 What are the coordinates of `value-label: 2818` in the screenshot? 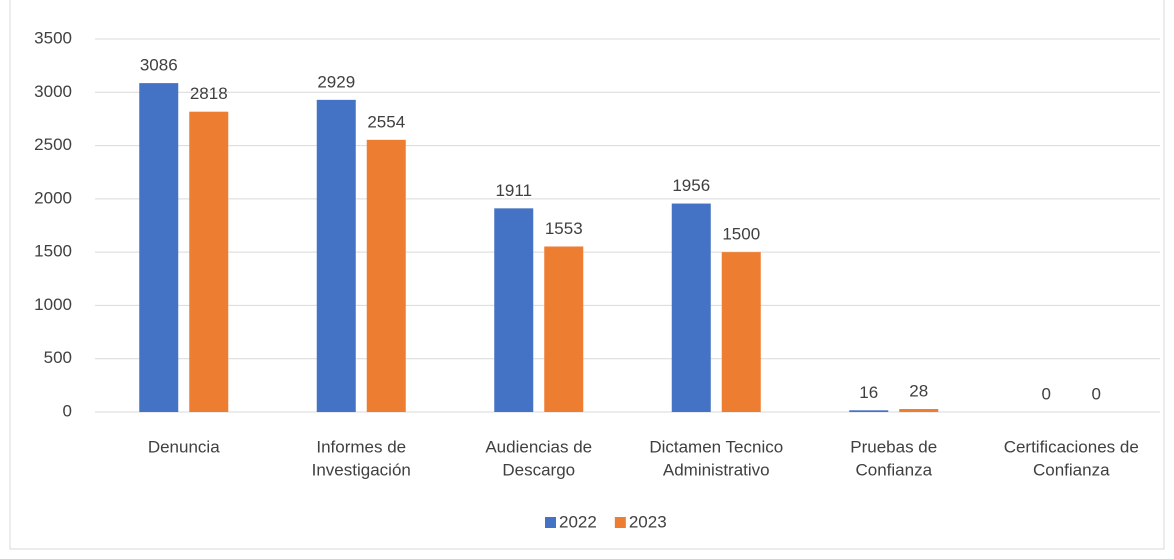 It's located at (209, 93).